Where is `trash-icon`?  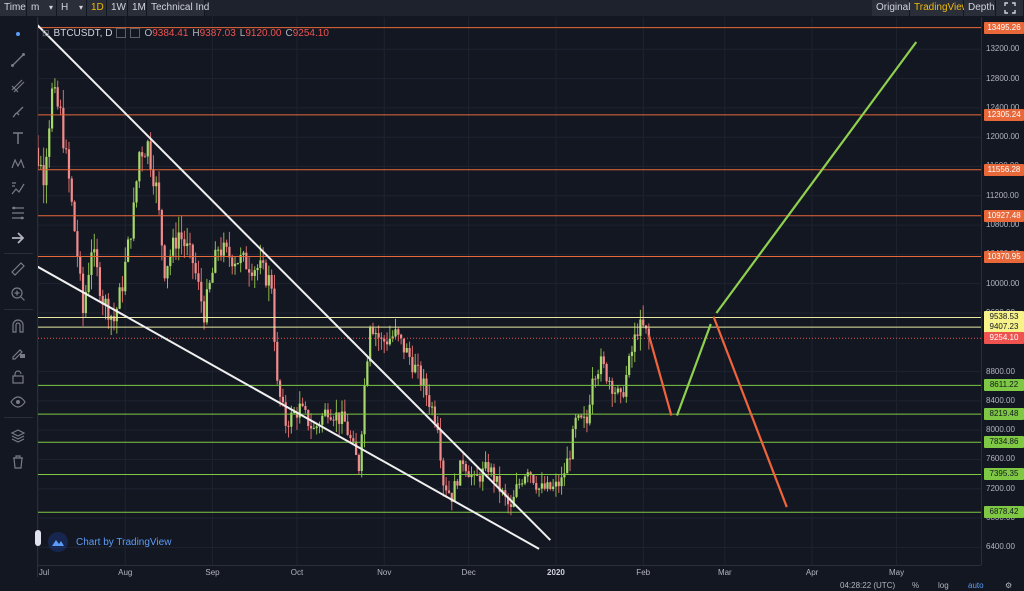
trash-icon is located at coordinates (18, 462).